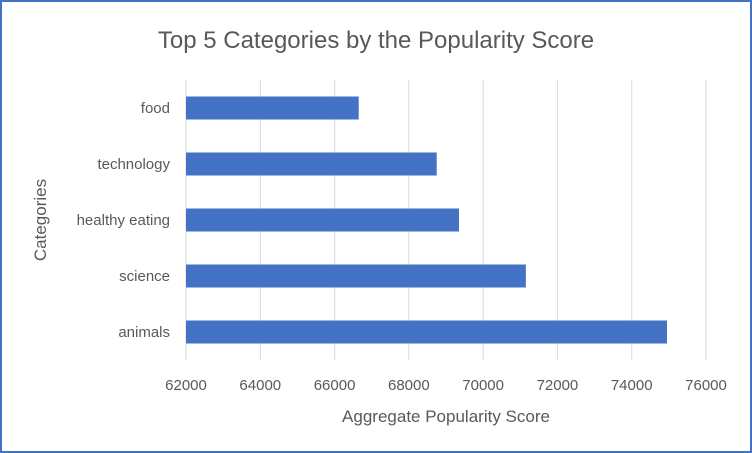 The height and width of the screenshot is (453, 752). What do you see at coordinates (446, 416) in the screenshot?
I see `x-axis-title: Aggregate Popularity Score` at bounding box center [446, 416].